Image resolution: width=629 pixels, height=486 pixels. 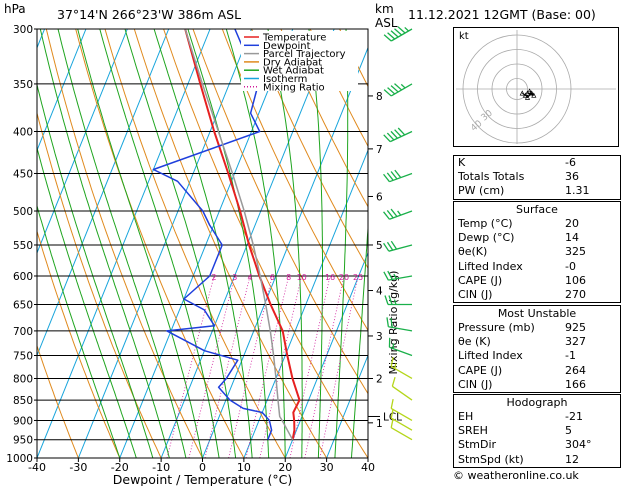 I want to click on row-value: 36, so click(x=572, y=177).